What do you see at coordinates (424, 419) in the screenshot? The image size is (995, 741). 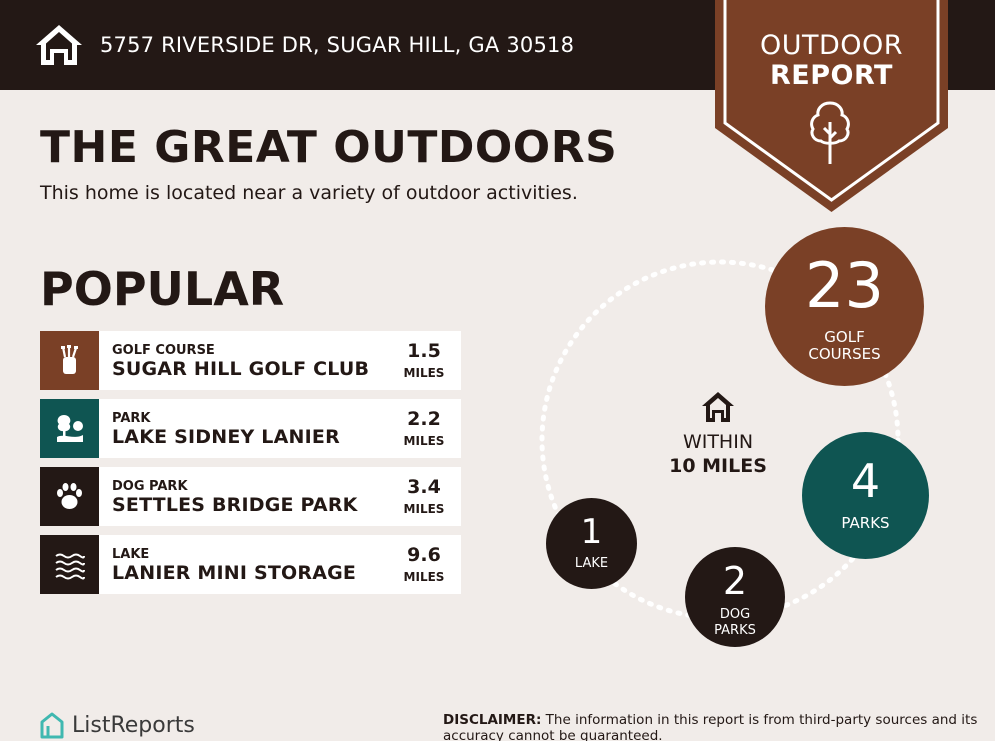 I see `activity-distance: 2.2` at bounding box center [424, 419].